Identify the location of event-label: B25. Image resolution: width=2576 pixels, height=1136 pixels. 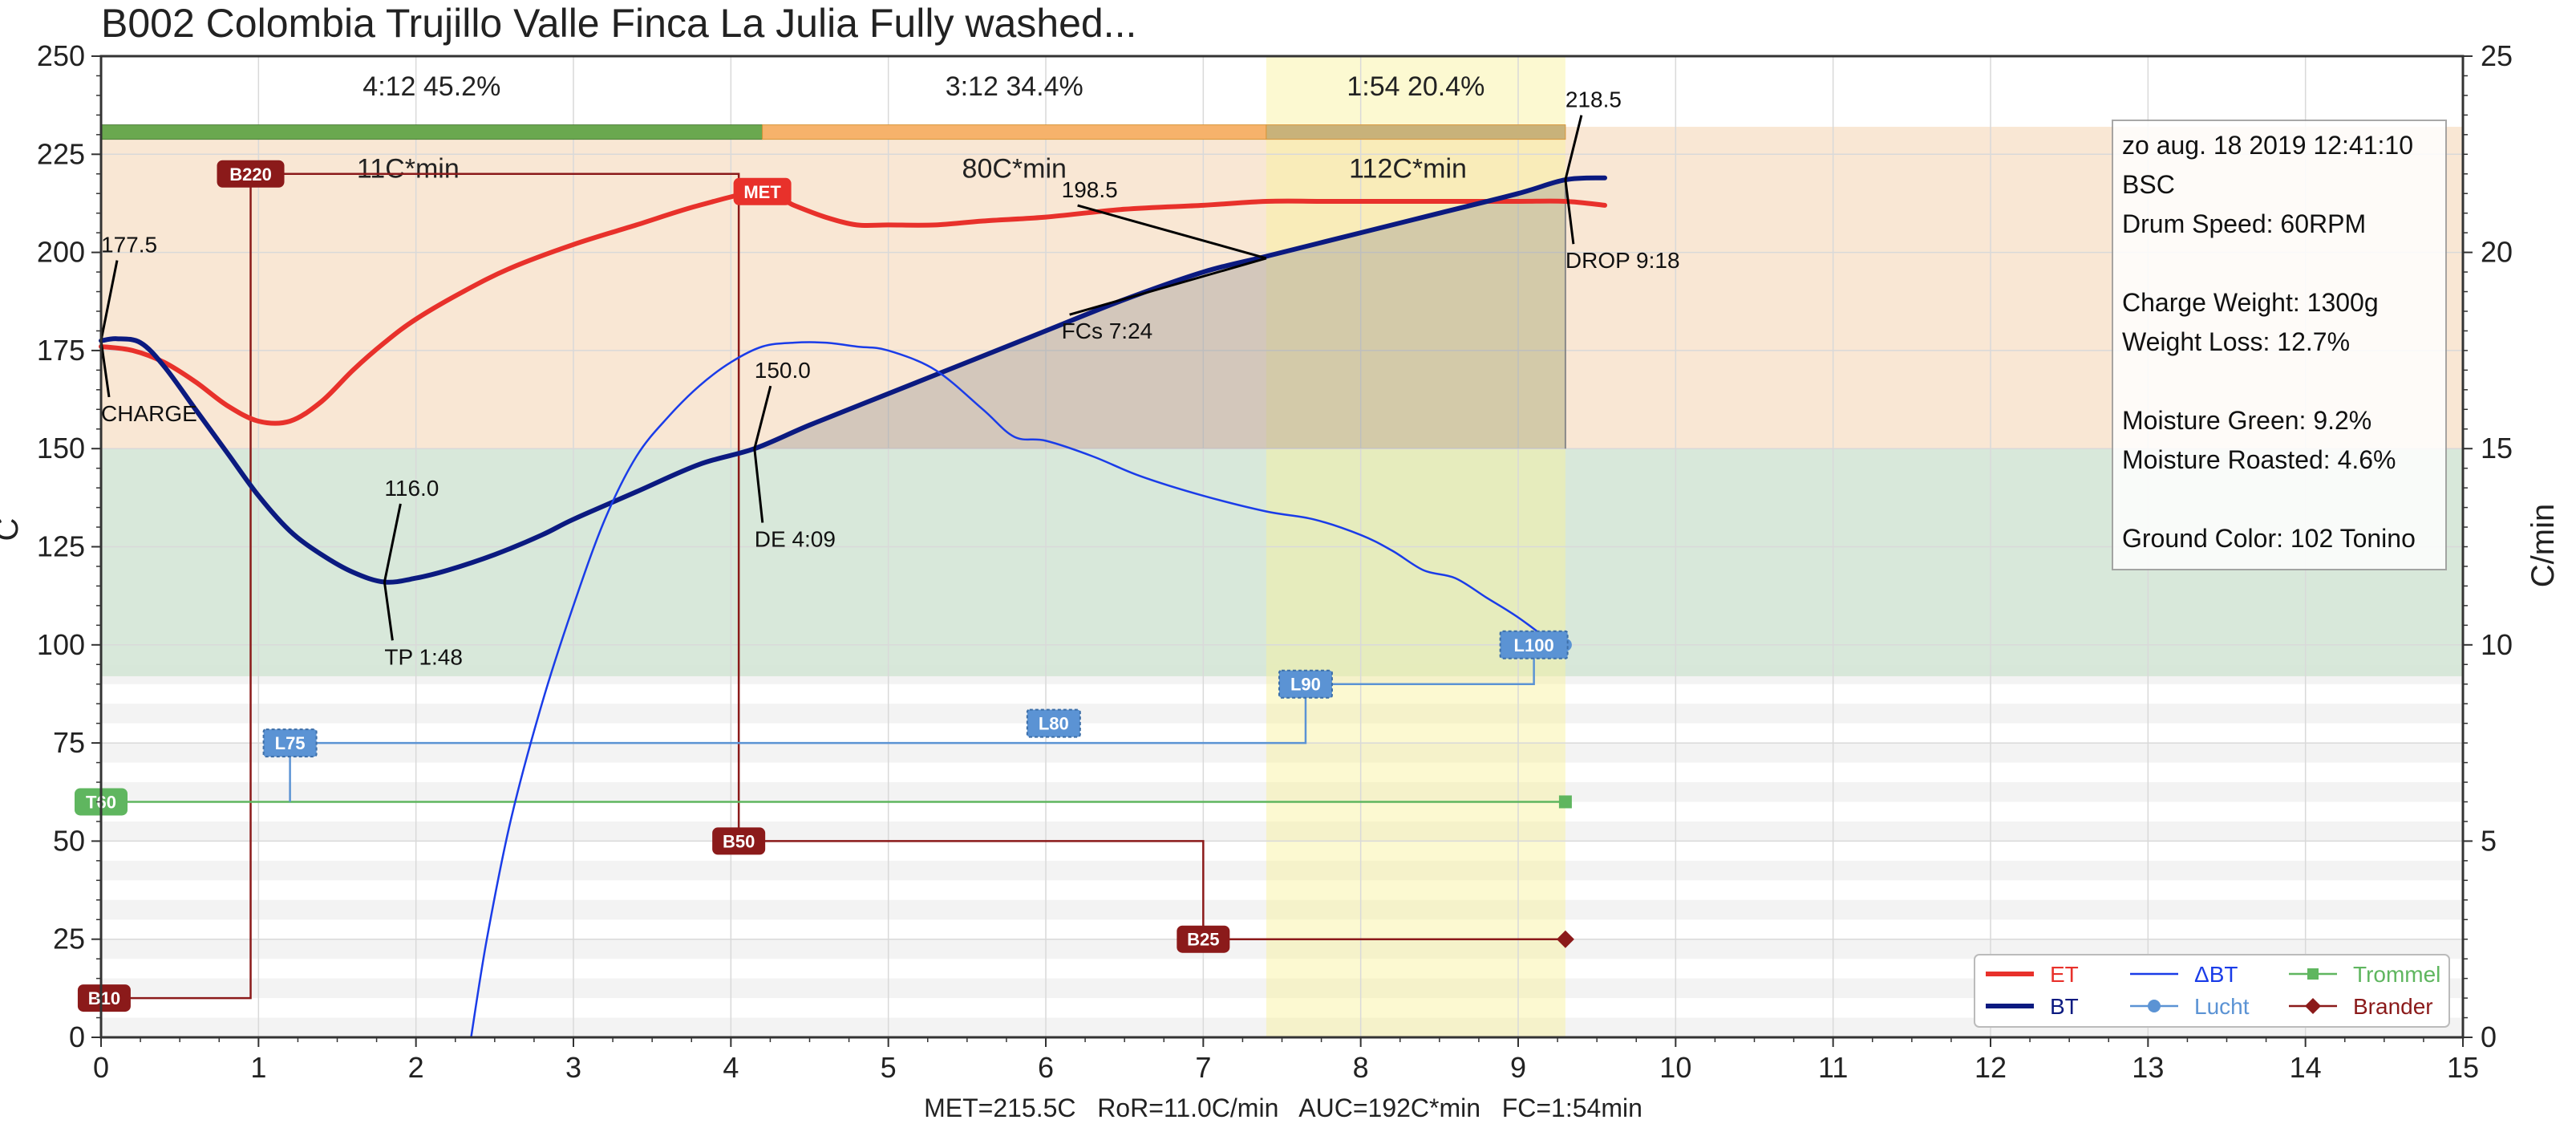
(1203, 940).